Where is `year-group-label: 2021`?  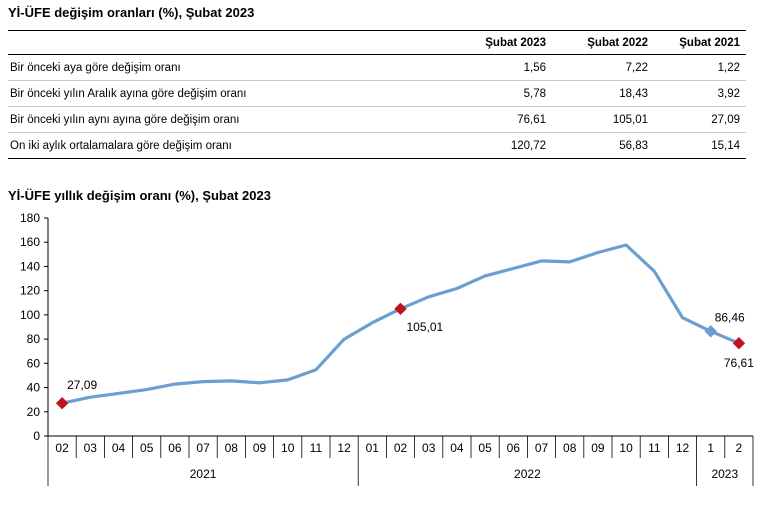
year-group-label: 2021 is located at coordinates (203, 474).